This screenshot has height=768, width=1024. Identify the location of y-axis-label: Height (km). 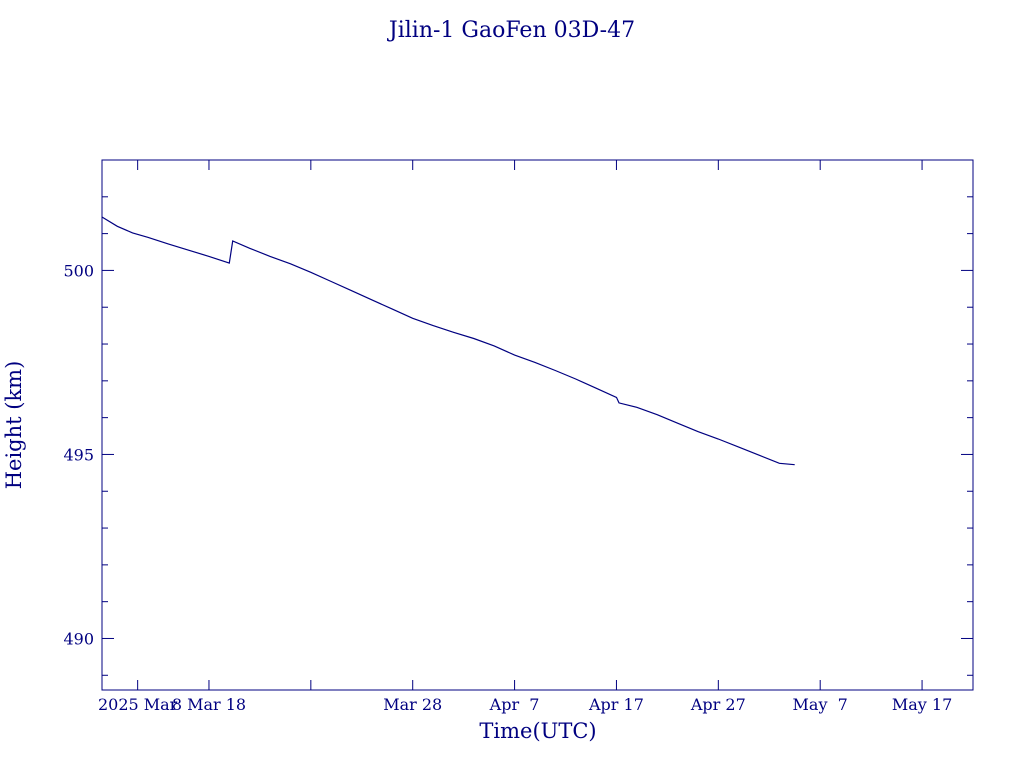
(14, 425).